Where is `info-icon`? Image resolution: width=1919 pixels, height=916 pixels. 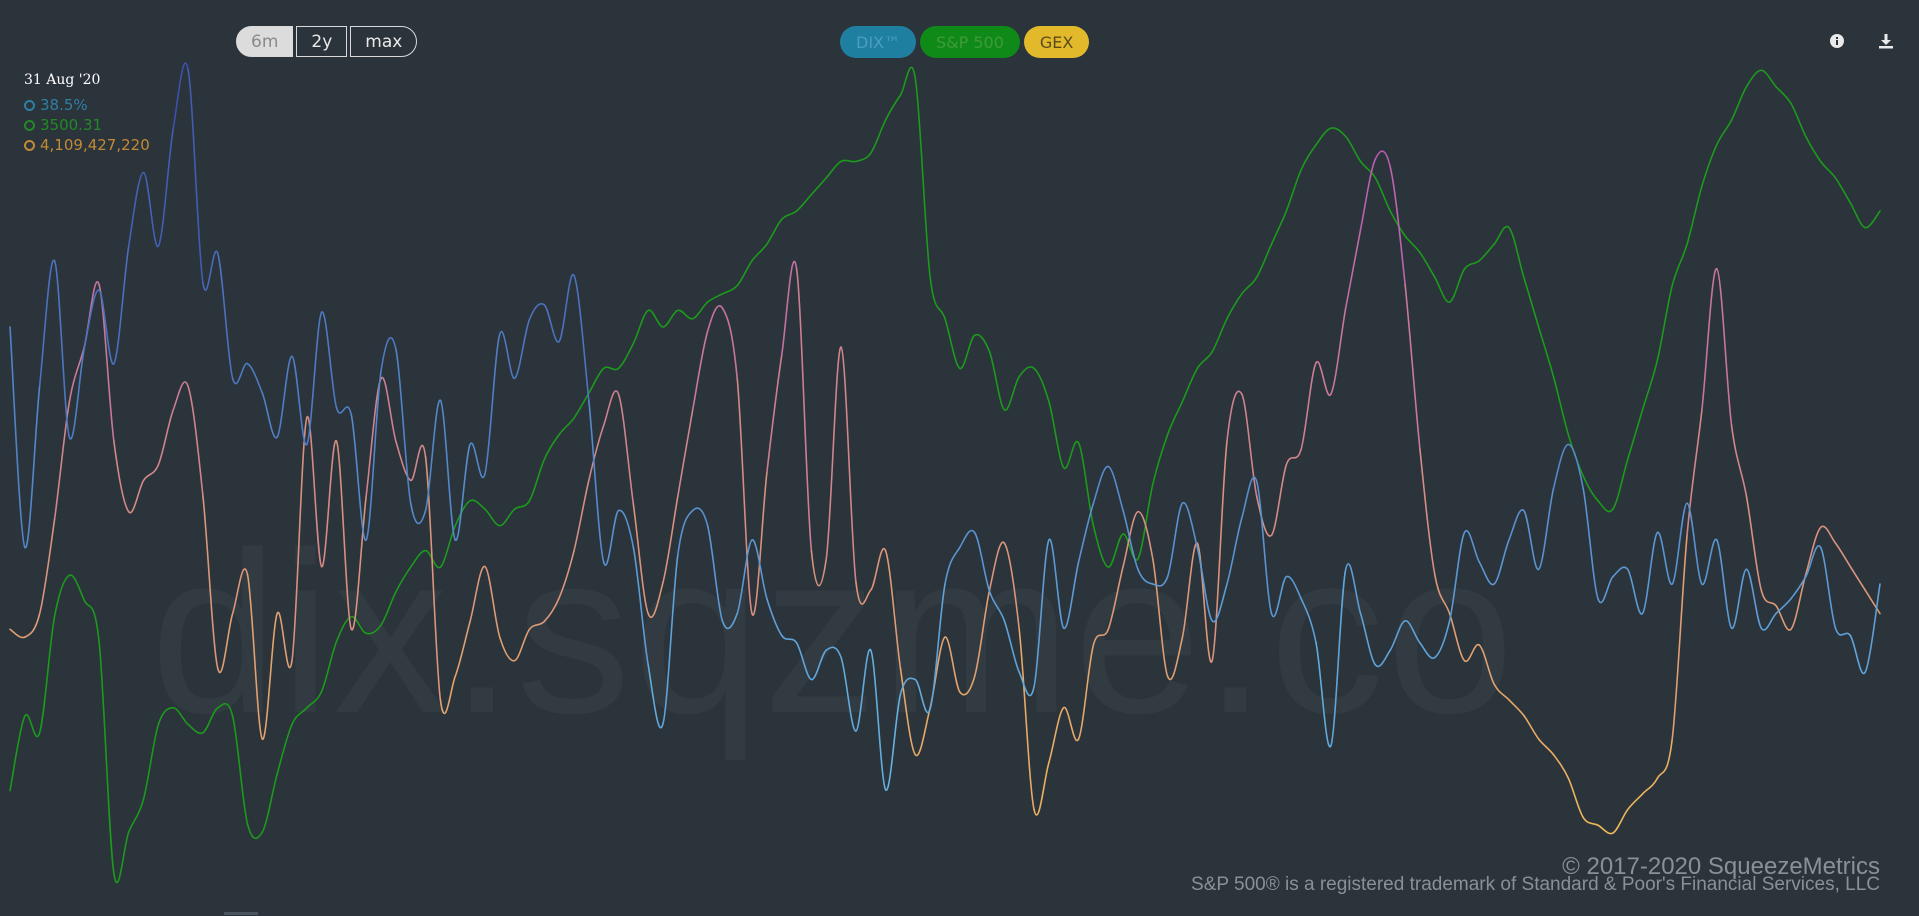 info-icon is located at coordinates (1837, 41).